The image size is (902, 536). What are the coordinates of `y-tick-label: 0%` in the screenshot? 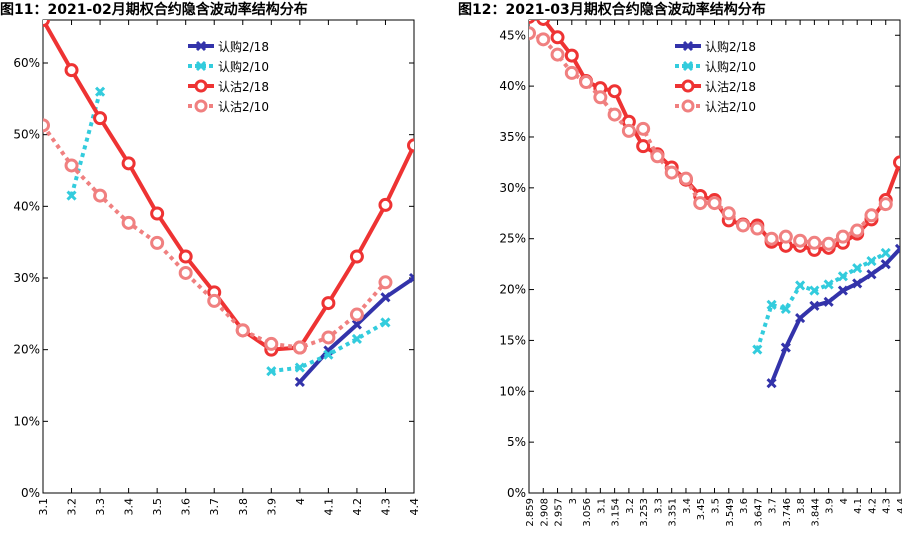 It's located at (30, 493).